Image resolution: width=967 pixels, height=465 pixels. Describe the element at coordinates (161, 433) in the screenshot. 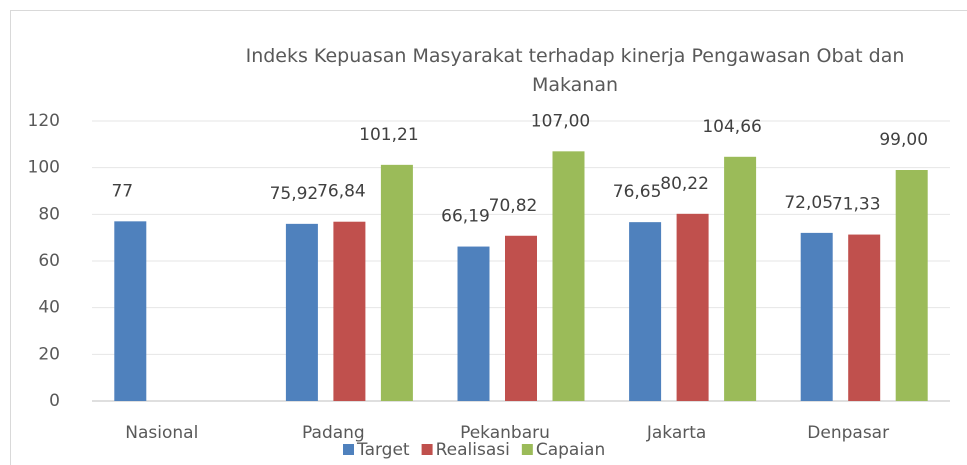

I see `x-tick-label: Nasional` at that location.